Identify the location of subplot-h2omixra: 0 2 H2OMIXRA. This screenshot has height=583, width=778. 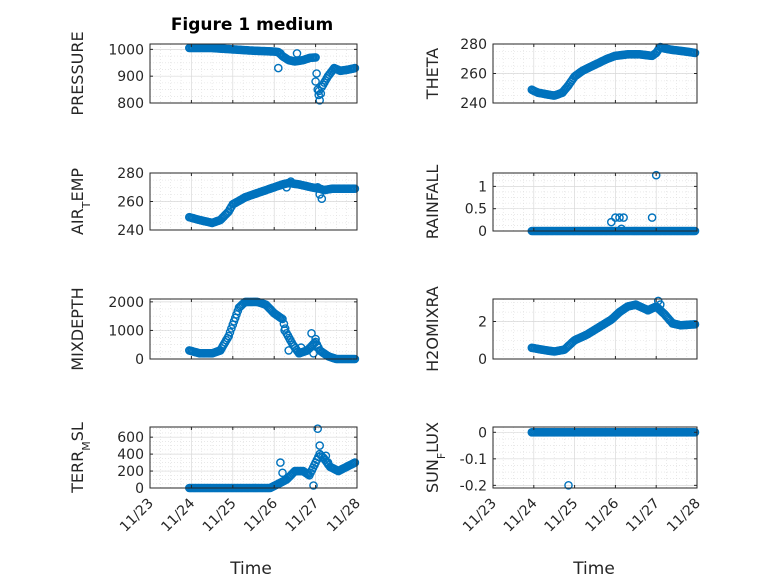
(561, 329).